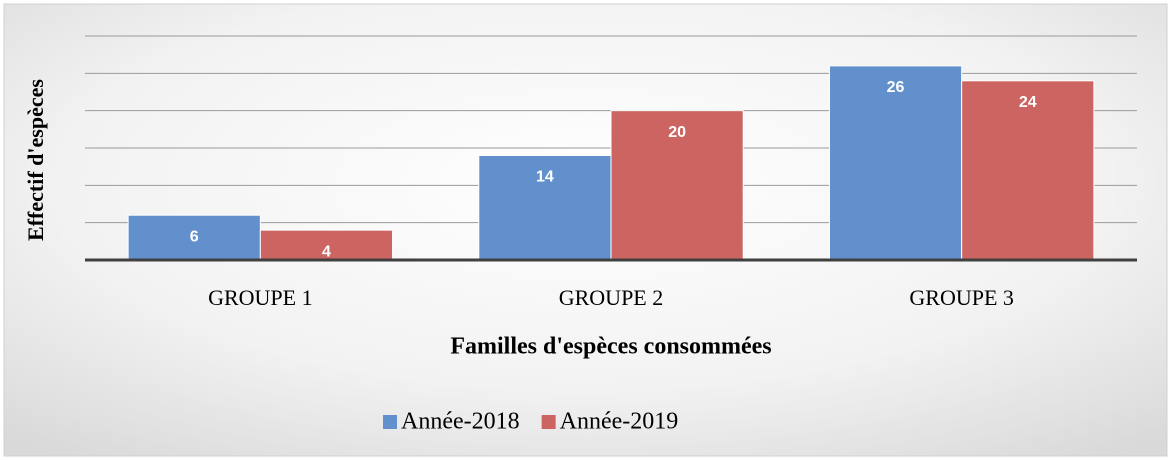 Image resolution: width=1171 pixels, height=460 pixels. What do you see at coordinates (961, 297) in the screenshot?
I see `x-tick-label: GROUPE 3` at bounding box center [961, 297].